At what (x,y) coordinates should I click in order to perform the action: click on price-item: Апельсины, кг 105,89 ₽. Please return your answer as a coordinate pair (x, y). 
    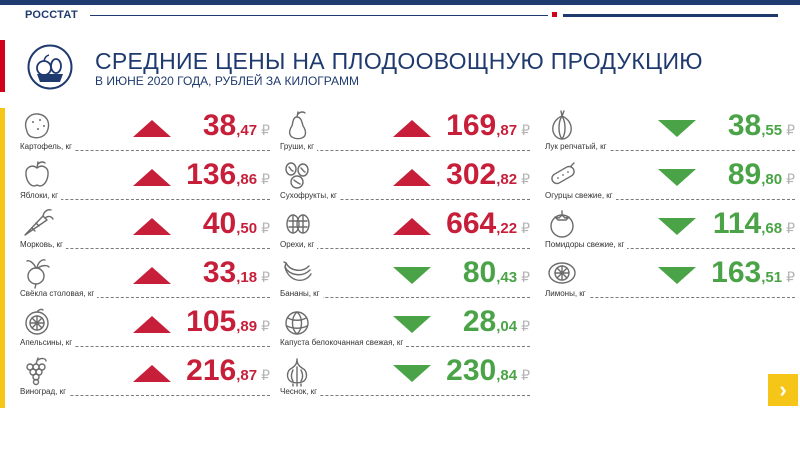
    Looking at the image, I should click on (145, 327).